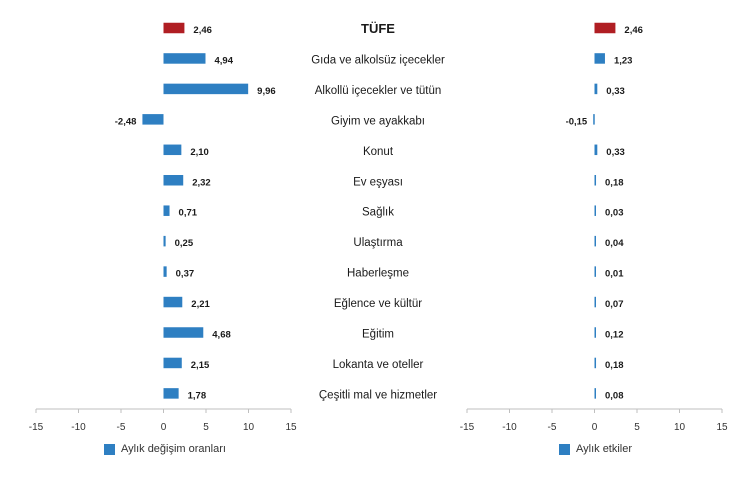 This screenshot has width=750, height=483. What do you see at coordinates (78, 427) in the screenshot?
I see `x-tick-label-left-1: -10` at bounding box center [78, 427].